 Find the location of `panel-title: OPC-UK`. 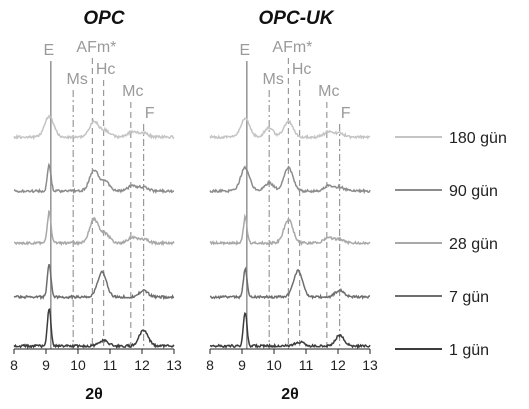

panel-title: OPC-UK is located at coordinates (297, 18).